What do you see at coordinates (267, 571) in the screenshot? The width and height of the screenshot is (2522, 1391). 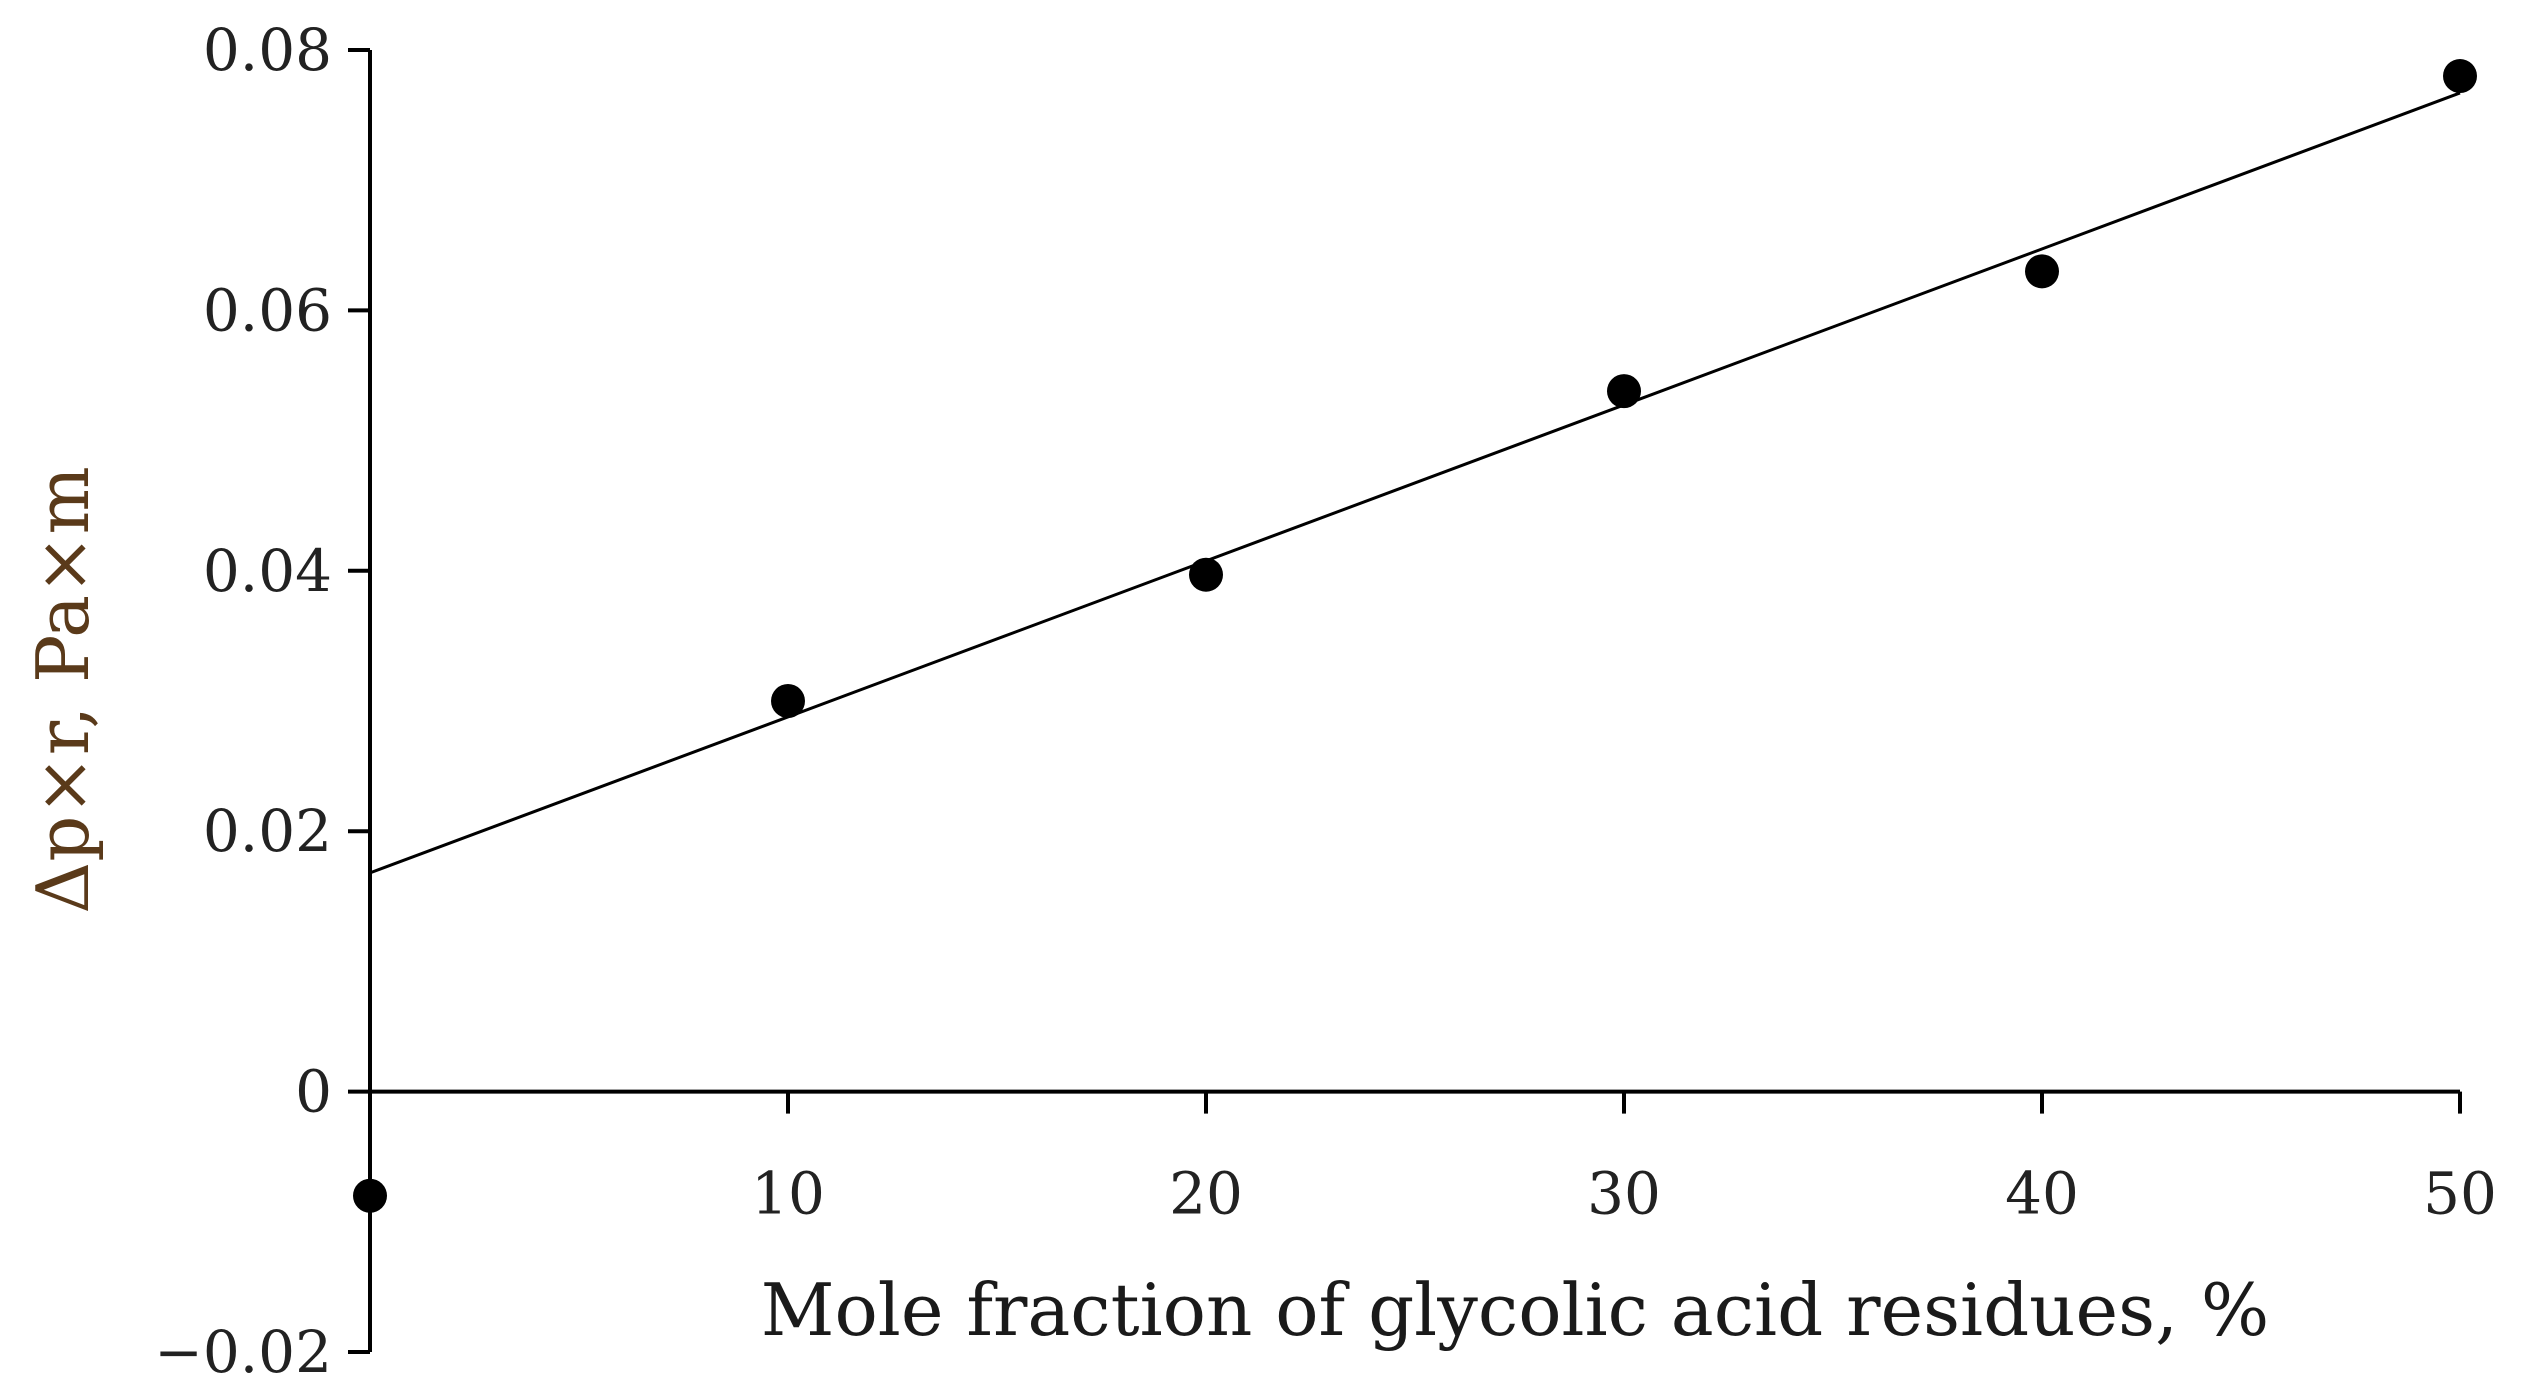 I see `y-tick-label: 0.04` at bounding box center [267, 571].